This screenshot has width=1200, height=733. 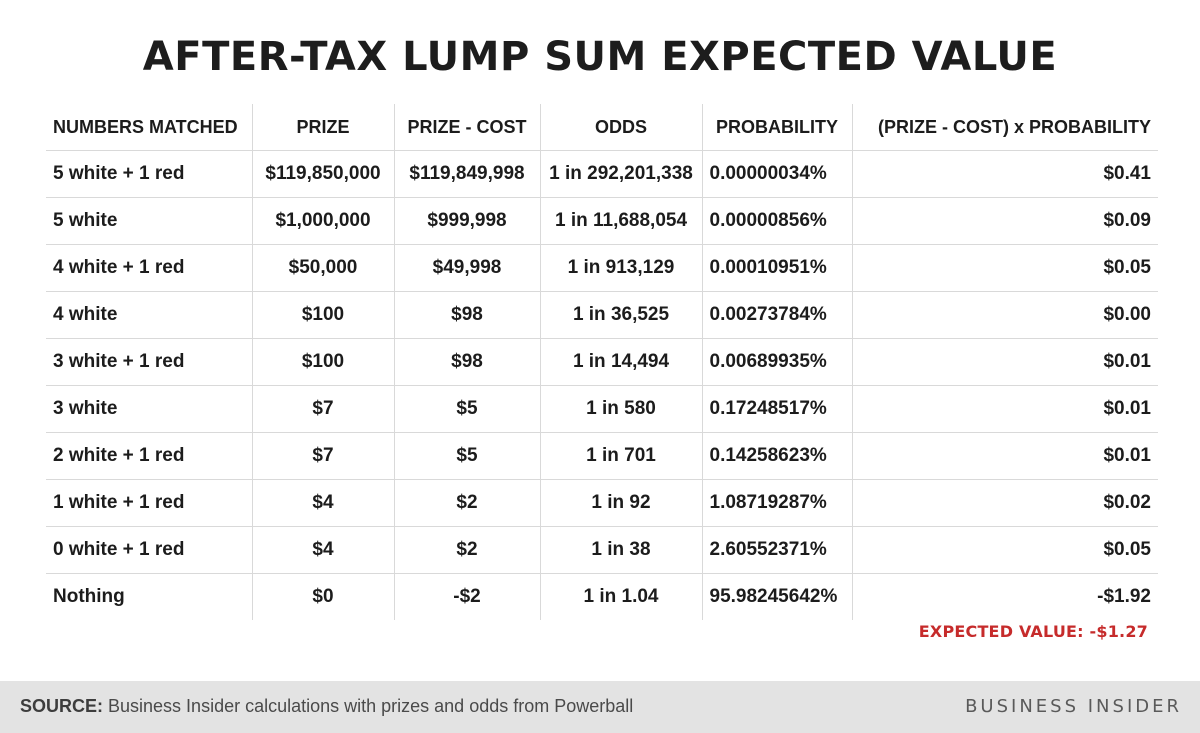 What do you see at coordinates (466, 127) in the screenshot?
I see `column-header-prize-minus-cost: PRIZE - COST` at bounding box center [466, 127].